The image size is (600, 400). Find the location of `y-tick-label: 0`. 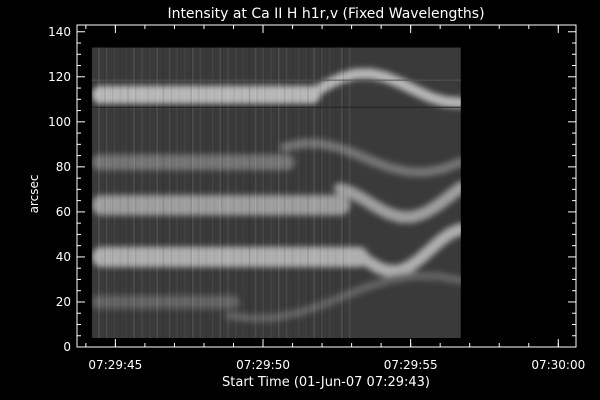

y-tick-label: 0 is located at coordinates (67, 347).